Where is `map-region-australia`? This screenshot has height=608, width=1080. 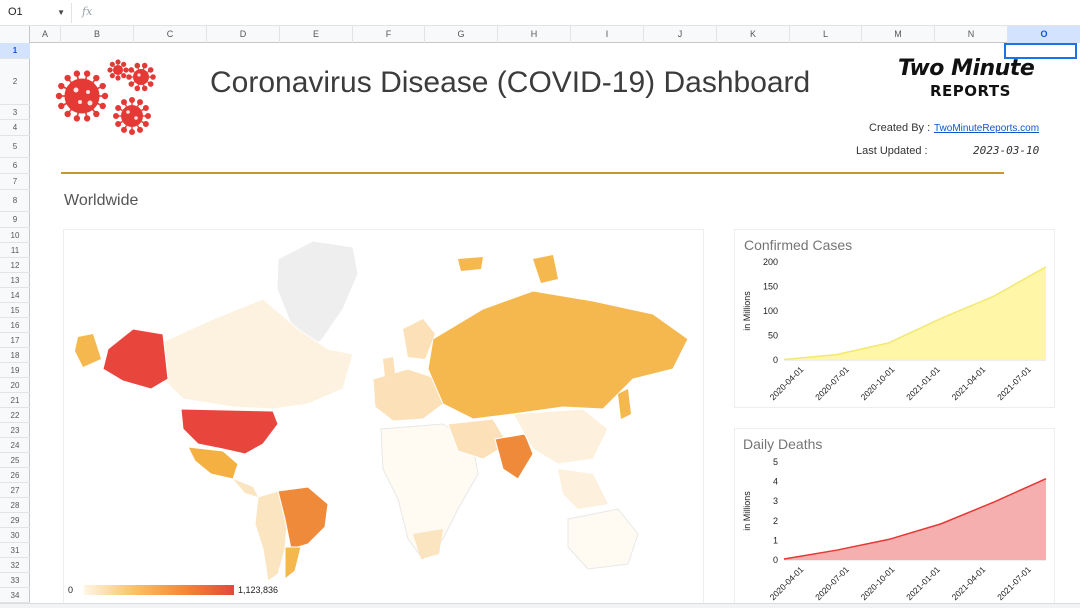
map-region-australia is located at coordinates (603, 539).